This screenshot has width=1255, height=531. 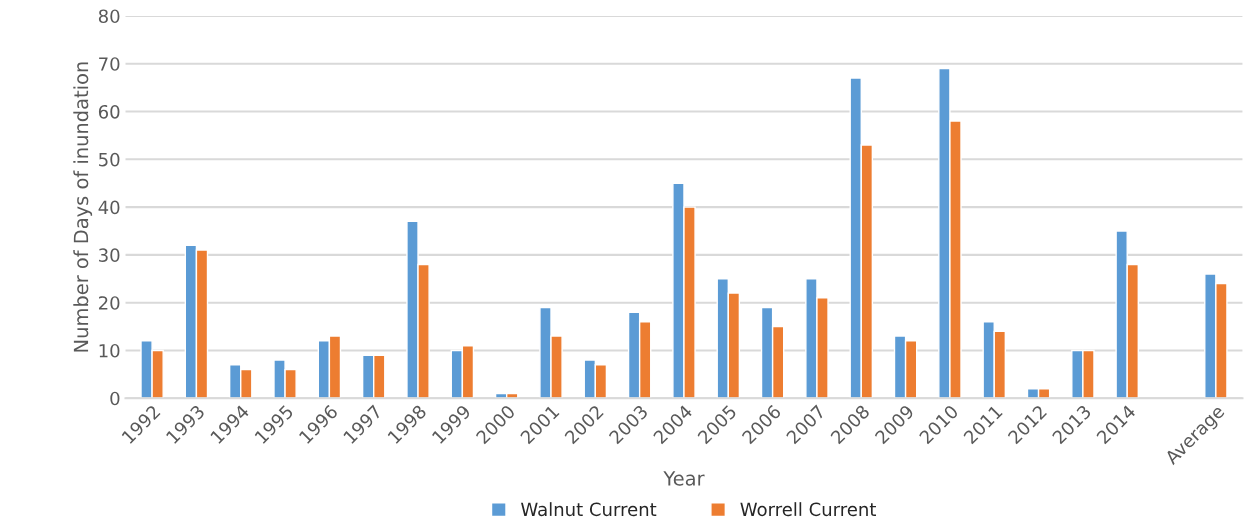 What do you see at coordinates (109, 111) in the screenshot?
I see `y-tick-label: 60` at bounding box center [109, 111].